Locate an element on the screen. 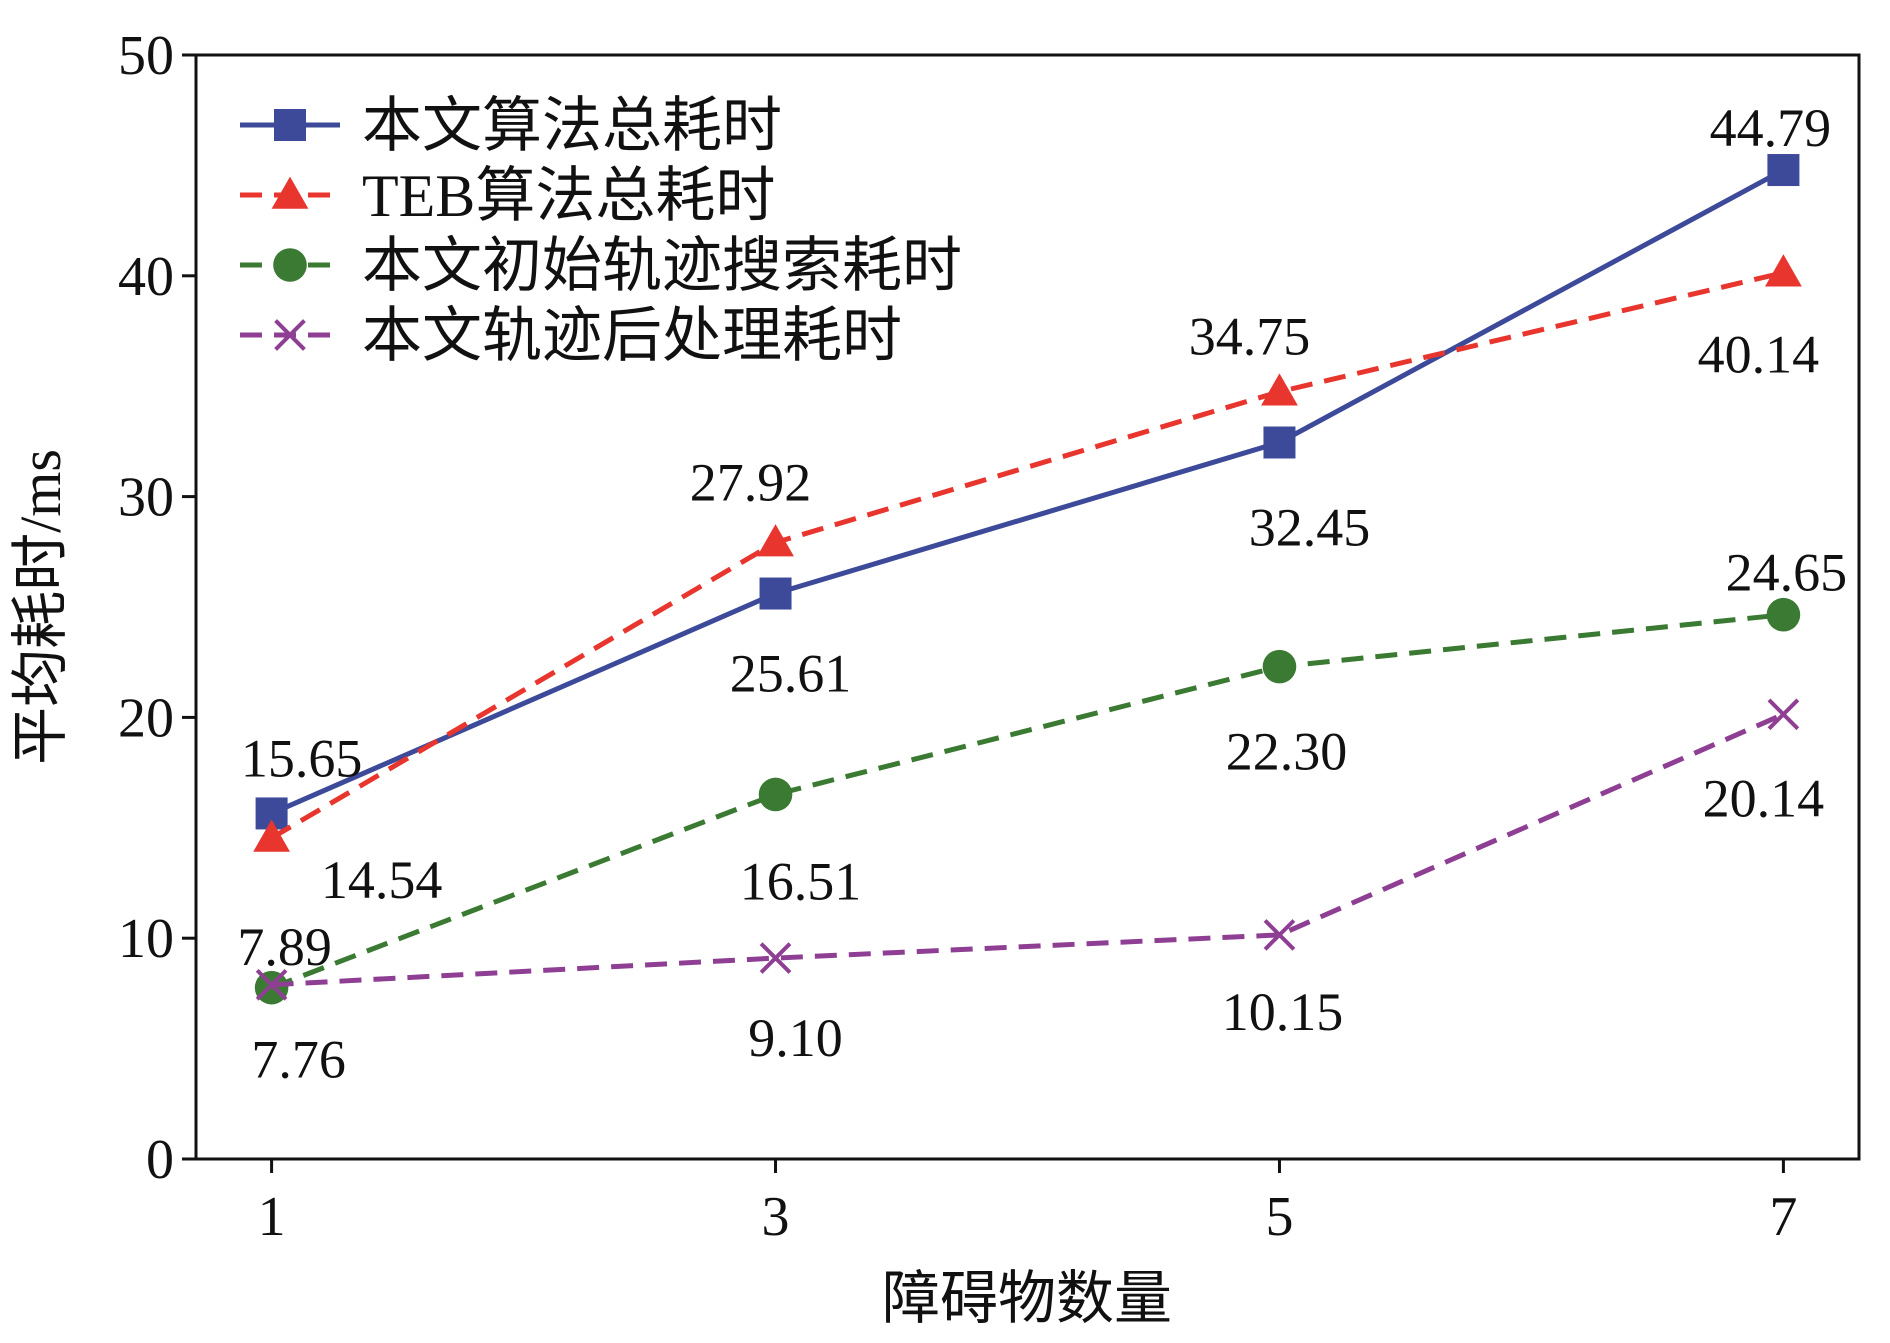  data-label: 24.65 is located at coordinates (1787, 573).